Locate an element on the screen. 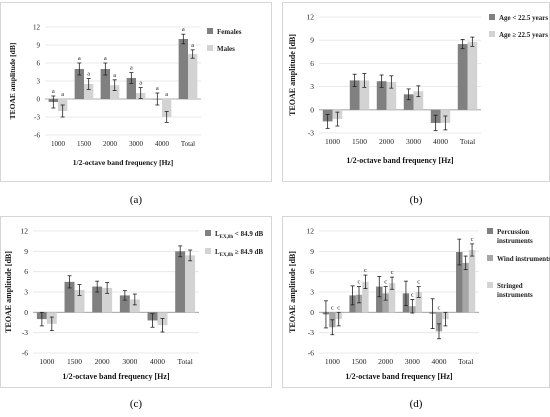 The height and width of the screenshot is (417, 550). chart-a-ytick-label: -3 is located at coordinates (37, 118).